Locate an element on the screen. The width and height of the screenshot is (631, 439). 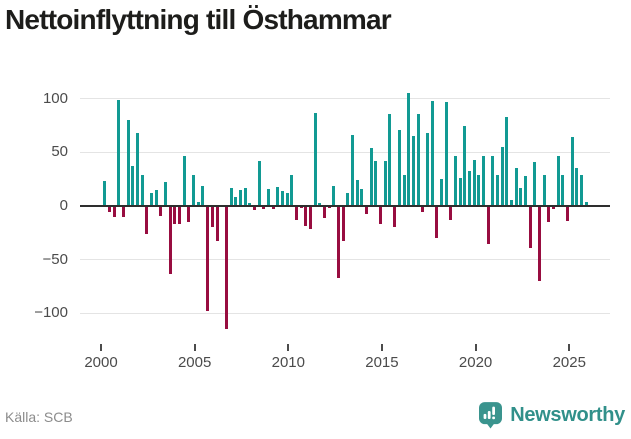
newsworthy-logo: Newsworthy is located at coordinates (552, 415).